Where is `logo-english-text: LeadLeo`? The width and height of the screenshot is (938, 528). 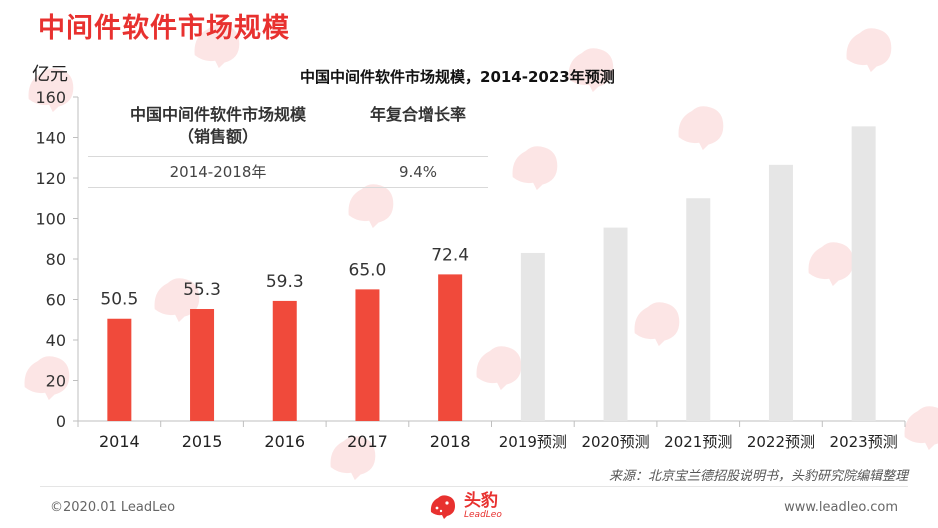 logo-english-text: LeadLeo is located at coordinates (483, 515).